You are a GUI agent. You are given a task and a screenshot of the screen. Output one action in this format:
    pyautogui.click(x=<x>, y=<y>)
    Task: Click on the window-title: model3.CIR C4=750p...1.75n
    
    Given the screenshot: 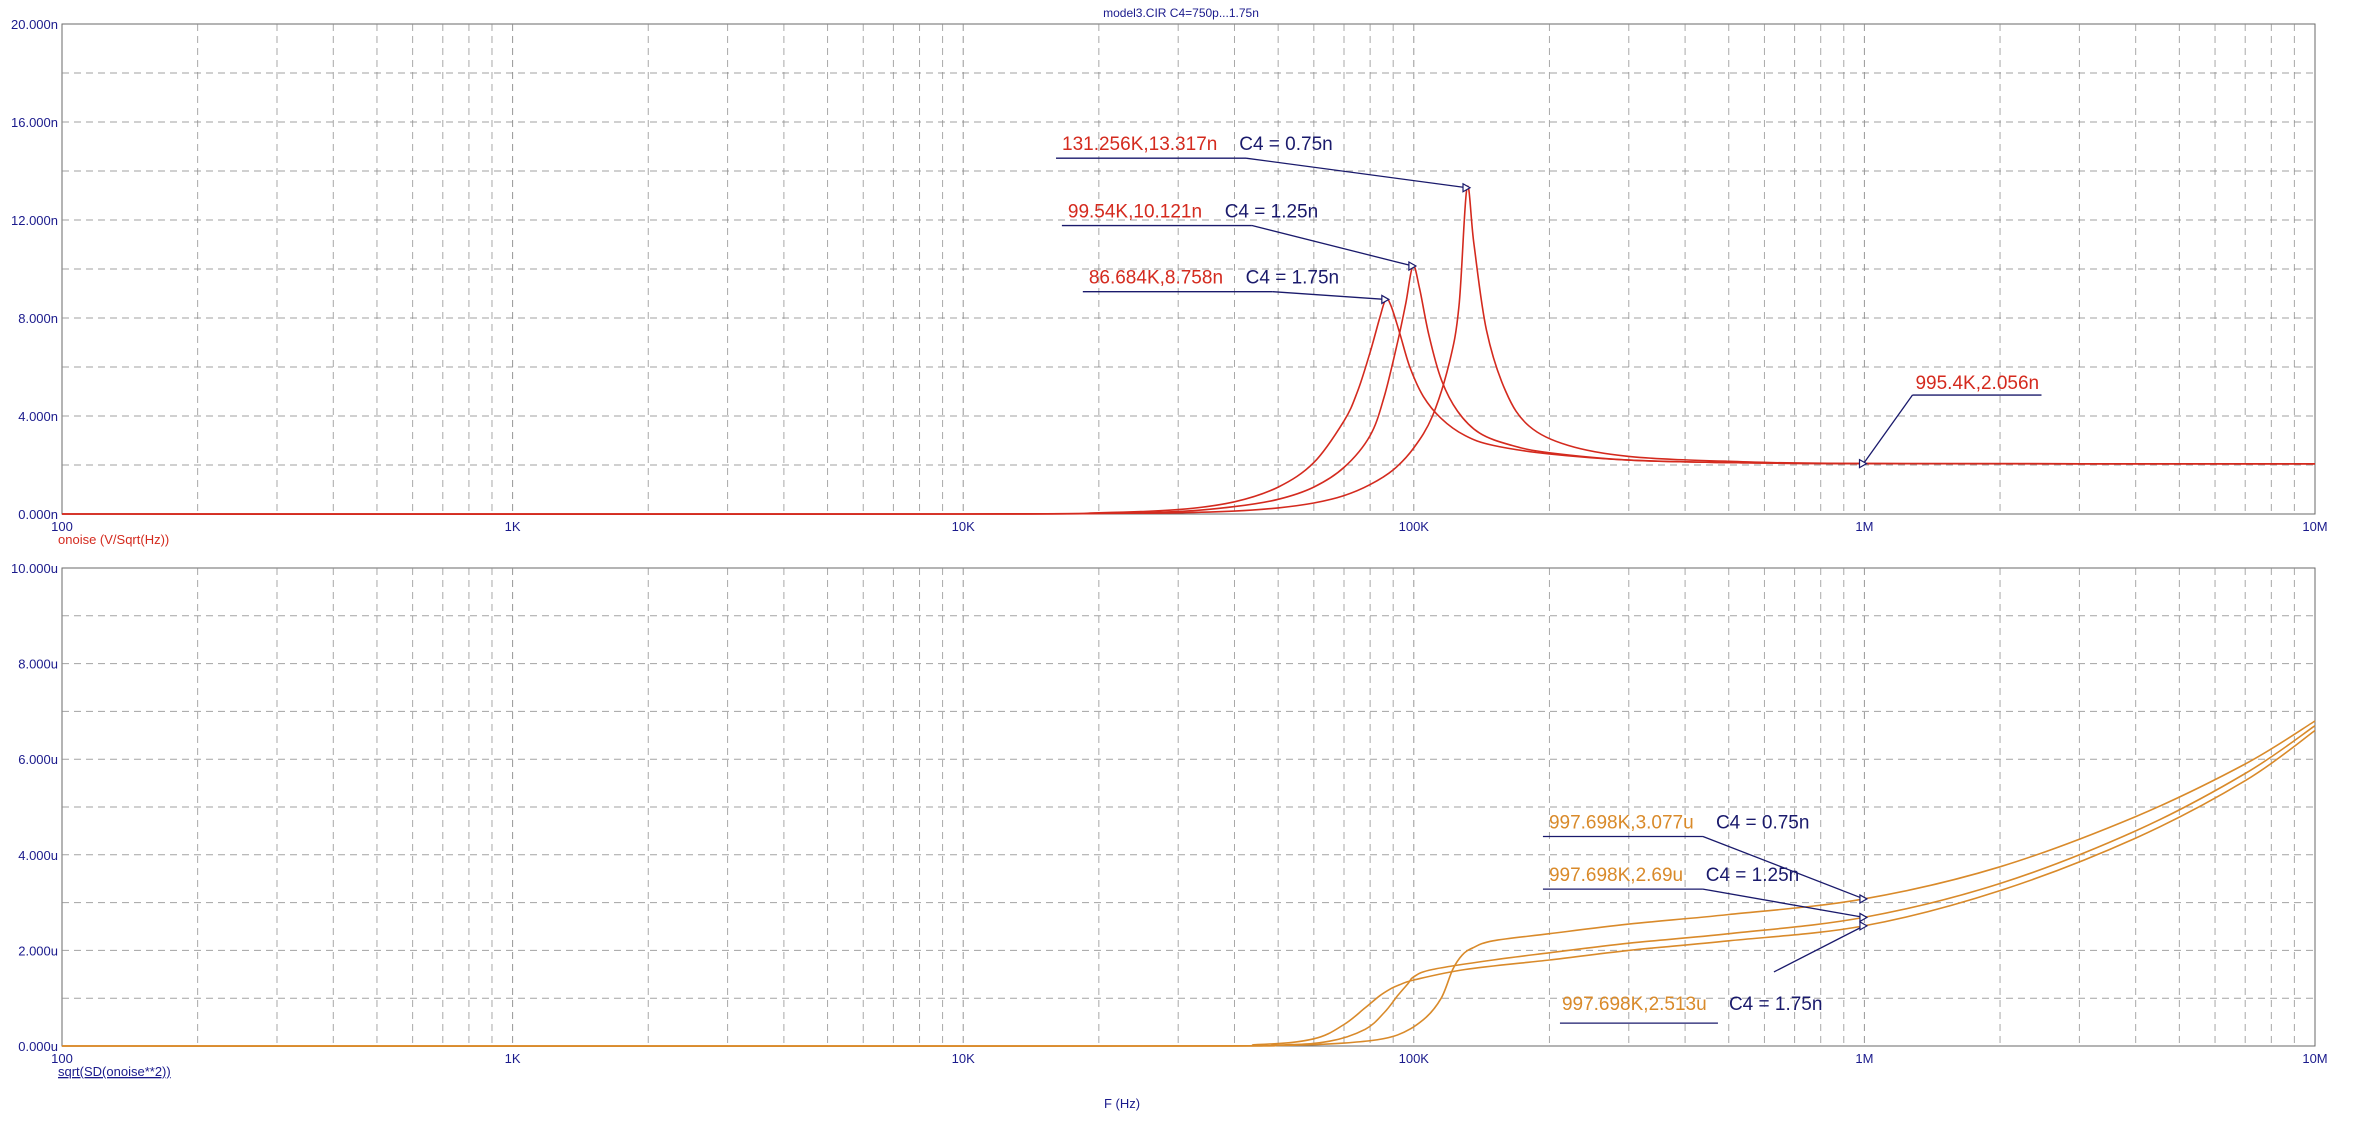 What is the action you would take?
    pyautogui.click(x=1181, y=13)
    